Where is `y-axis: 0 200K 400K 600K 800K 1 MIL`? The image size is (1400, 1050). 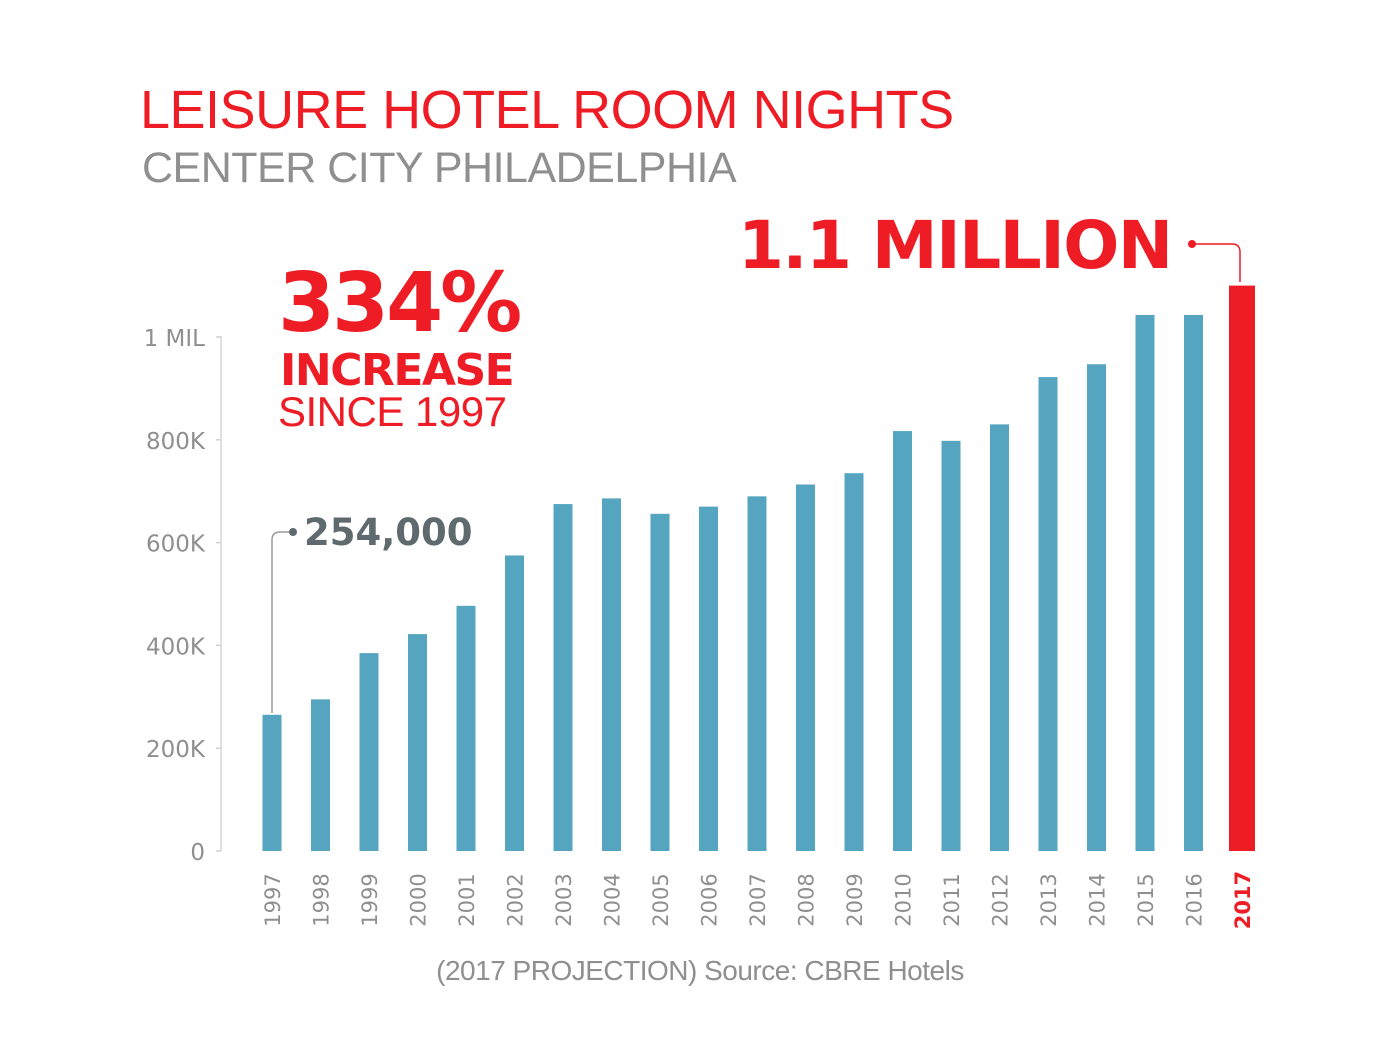
y-axis: 0 200K 400K 600K 800K 1 MIL is located at coordinates (182, 596).